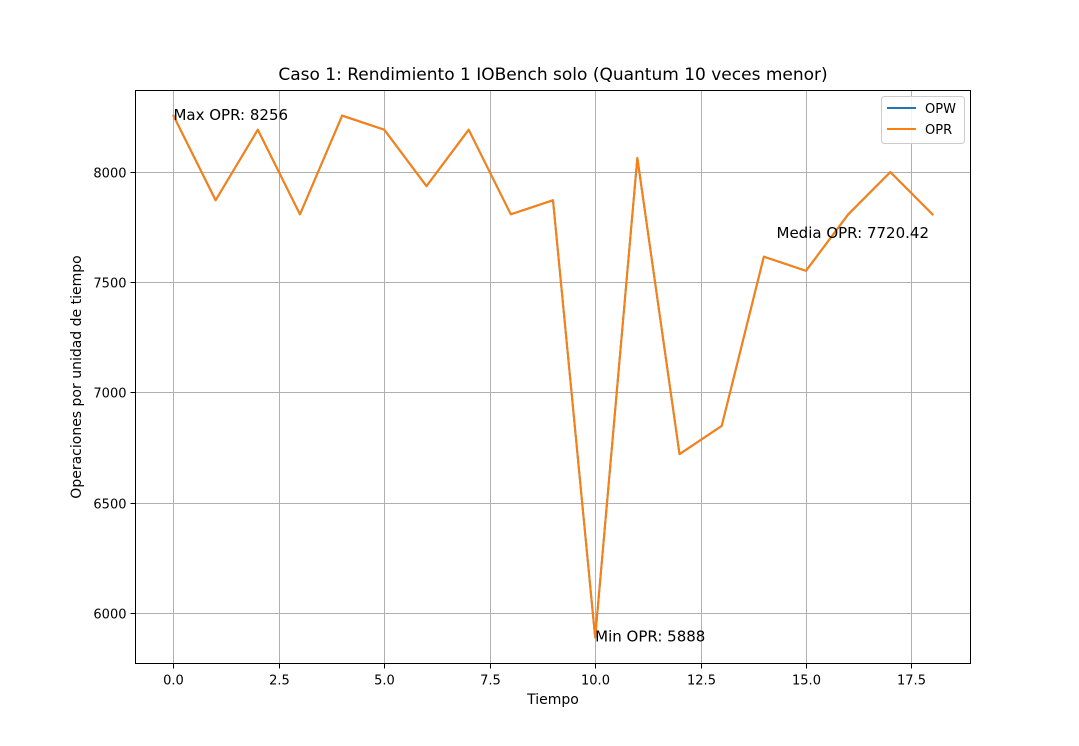  Describe the element at coordinates (109, 394) in the screenshot. I see `y-tick-label: 7000` at that location.